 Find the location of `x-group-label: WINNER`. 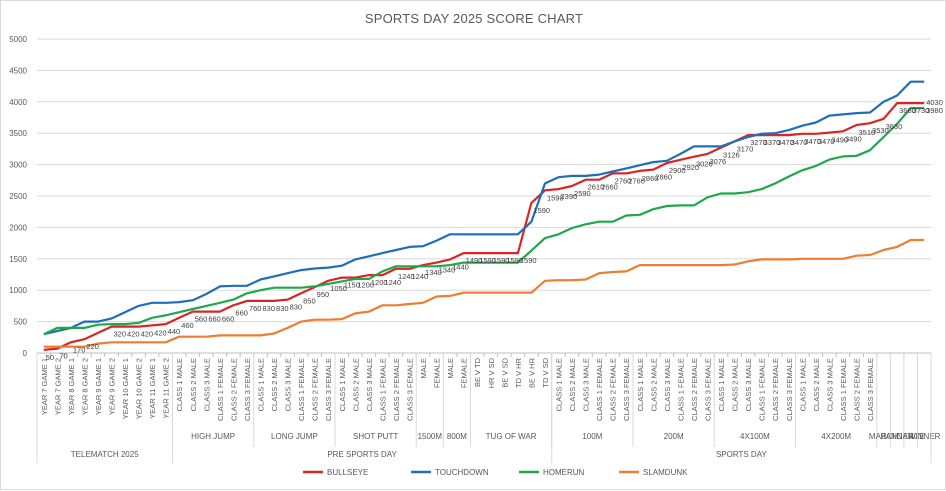

x-group-label: WINNER is located at coordinates (924, 436).